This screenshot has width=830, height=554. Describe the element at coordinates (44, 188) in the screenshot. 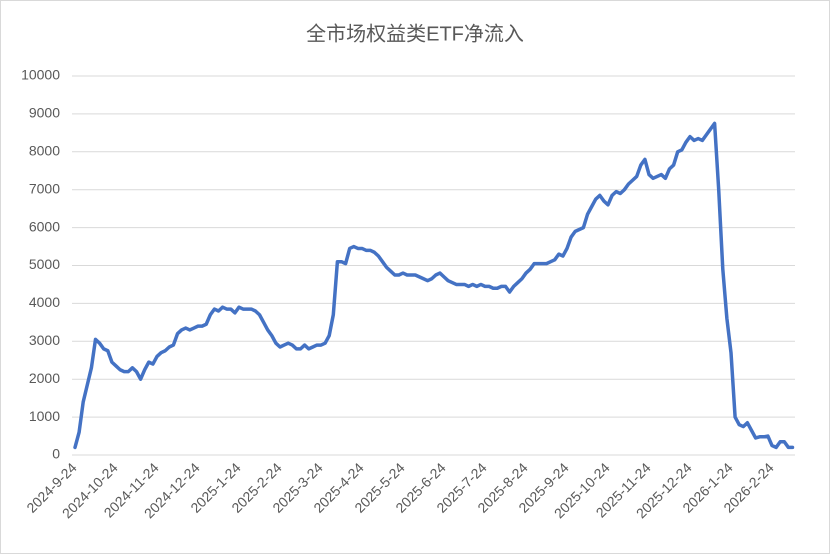

I see `y-tick-label: 7000` at that location.